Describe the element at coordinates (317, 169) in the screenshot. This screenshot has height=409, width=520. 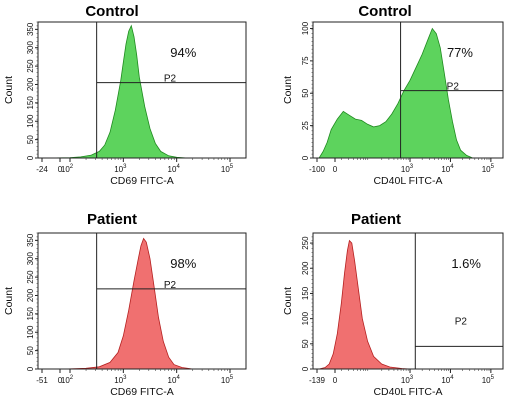
I see `x-tick-label: -100` at that location.